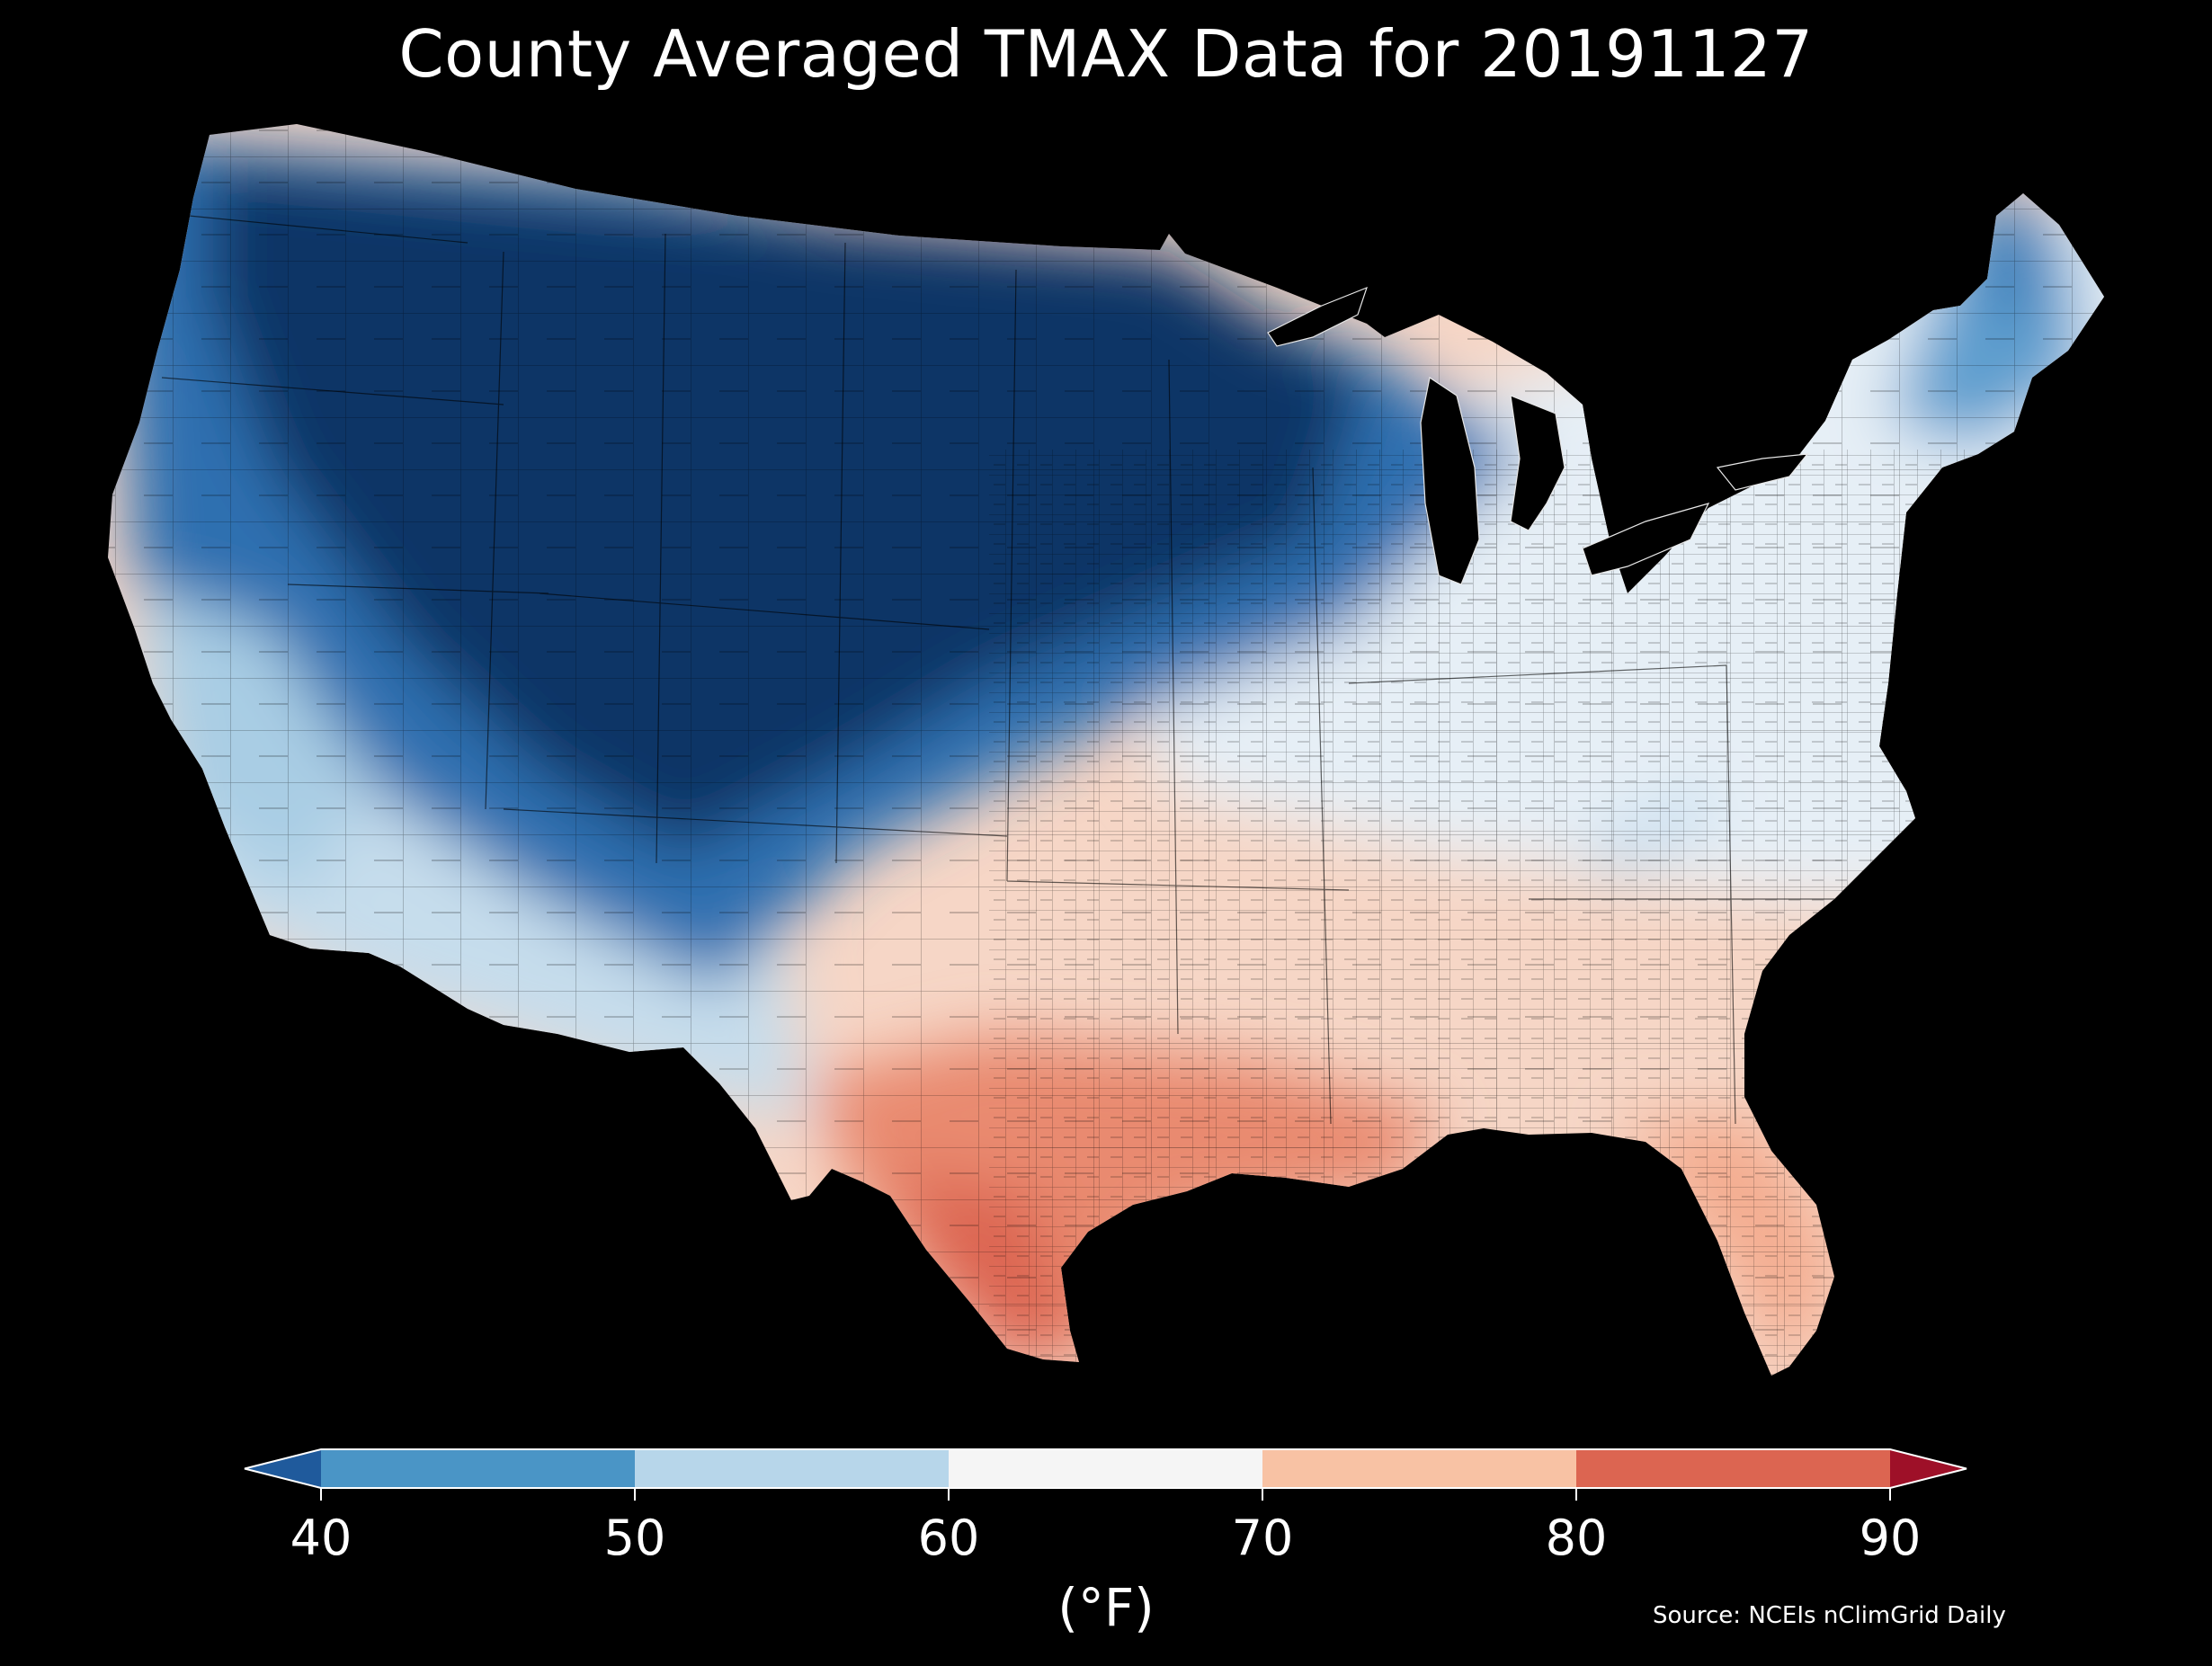 This screenshot has width=2212, height=1666. I want to click on source-note: Source: NCEIs nClimGrid Daily, so click(1829, 1615).